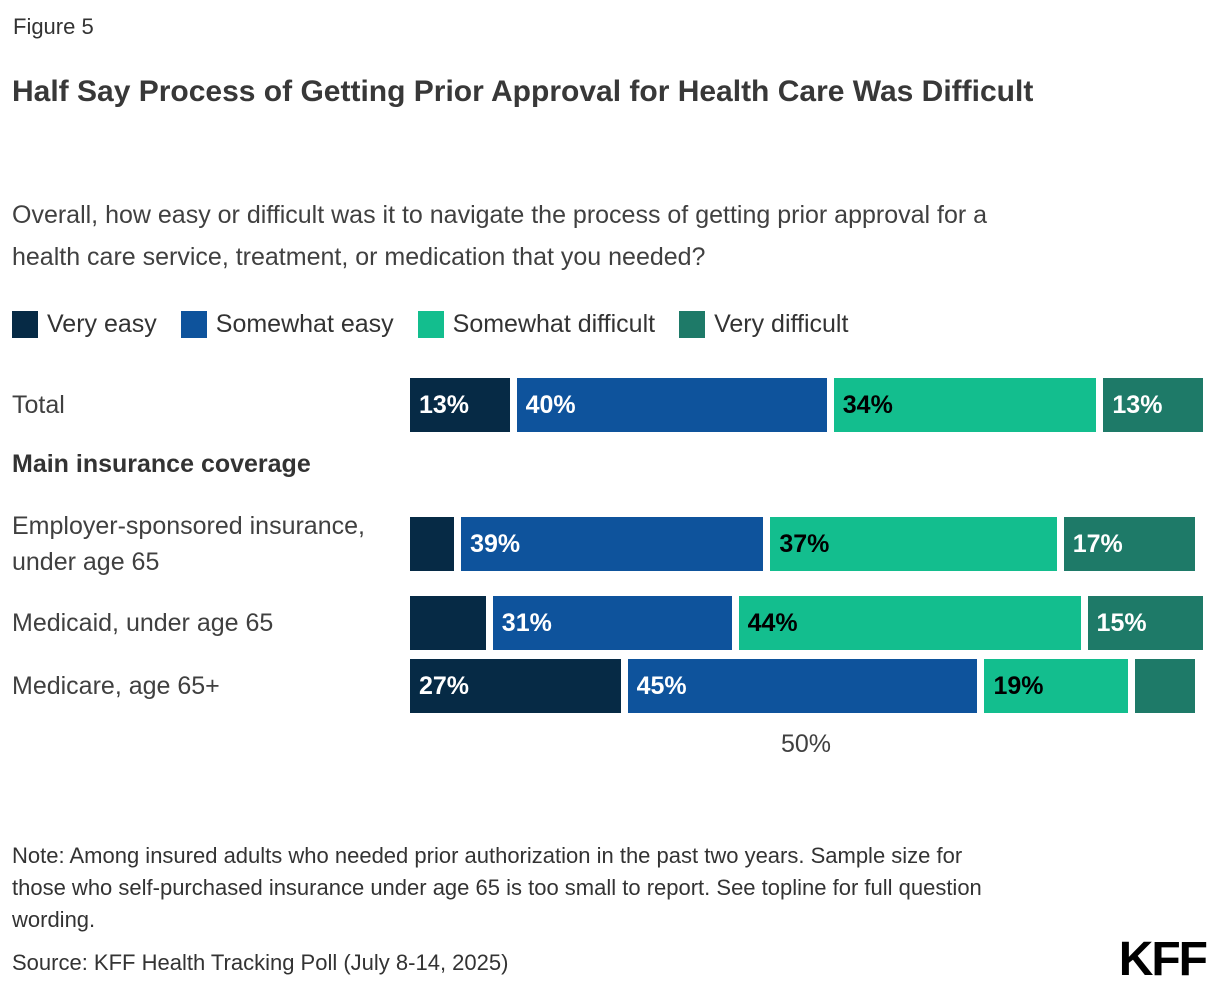  I want to click on bar-segment-somewhat-easy: 39%, so click(612, 544).